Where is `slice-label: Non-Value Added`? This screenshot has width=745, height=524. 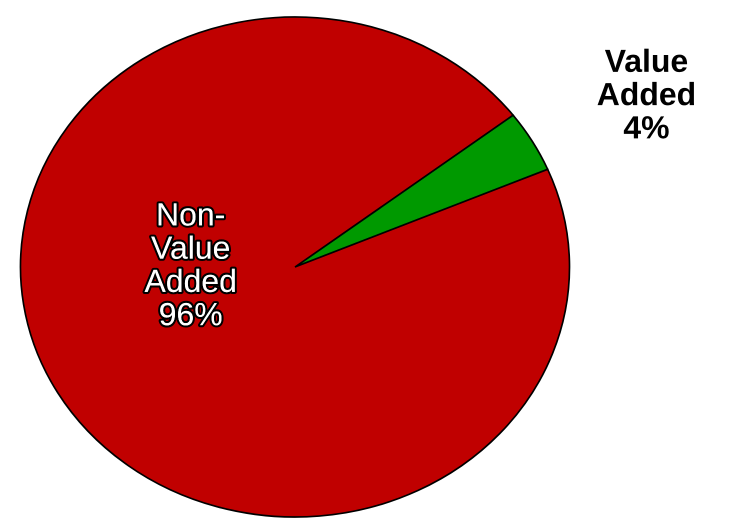
slice-label: Non-Value Added is located at coordinates (189, 247).